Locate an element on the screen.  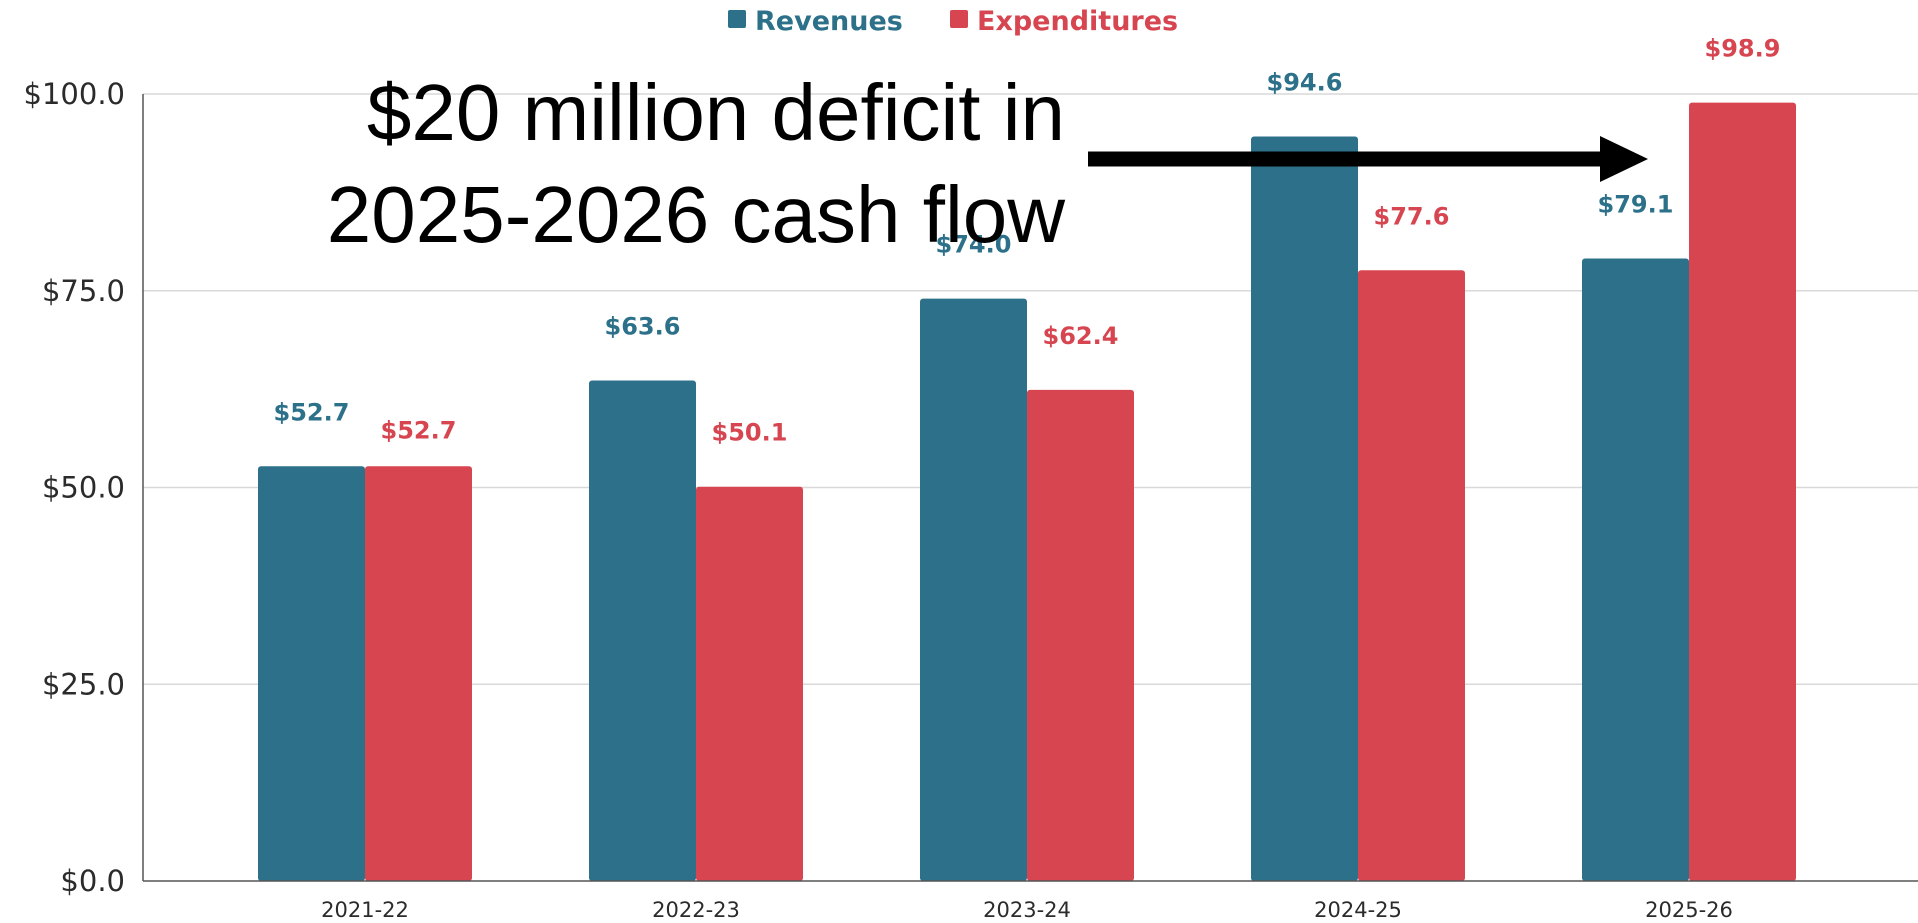
revenues-data-label: $94.6 is located at coordinates (1305, 82).